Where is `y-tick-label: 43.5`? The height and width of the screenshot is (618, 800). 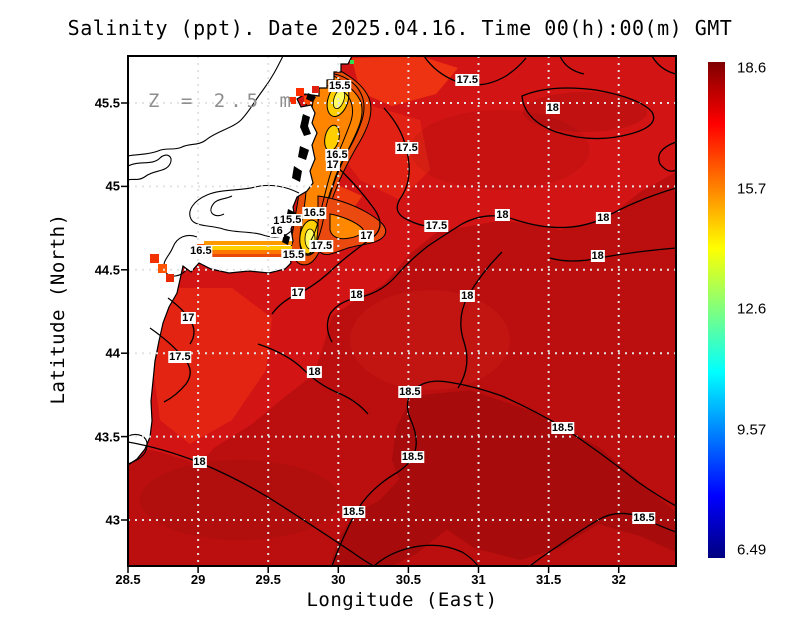
y-tick-label: 43.5 is located at coordinates (107, 437).